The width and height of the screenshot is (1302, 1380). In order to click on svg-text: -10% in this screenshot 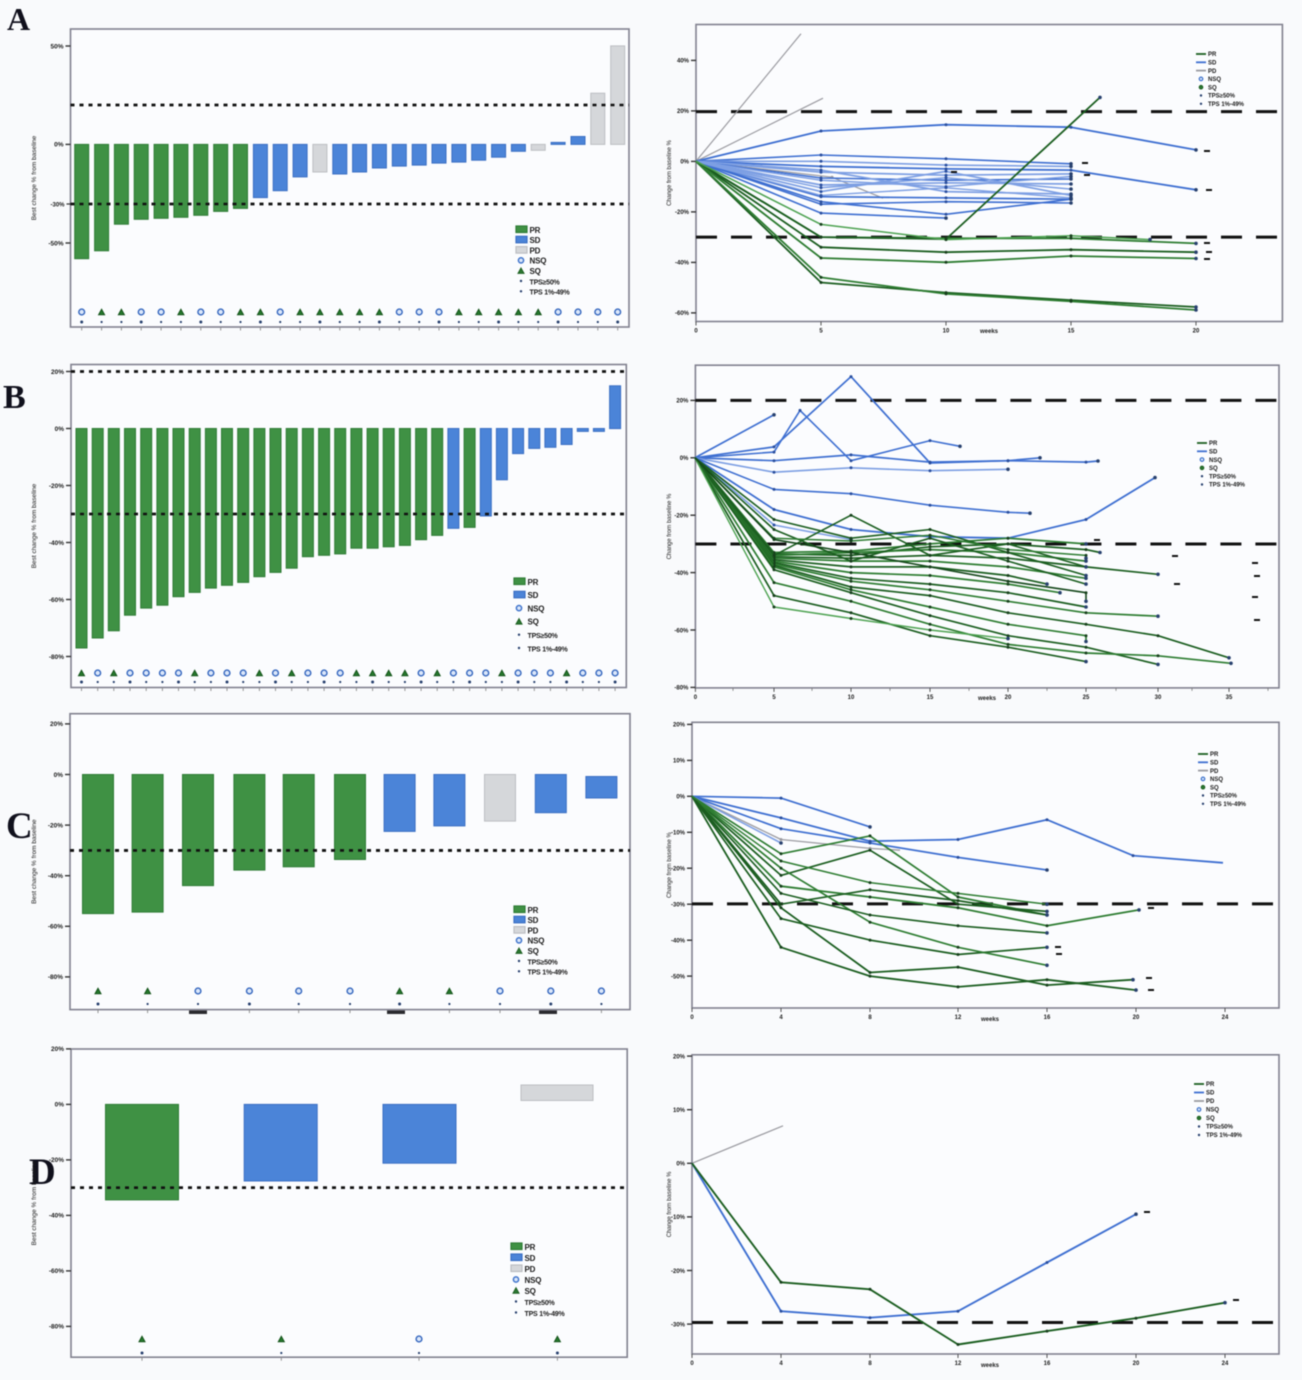, I will do `click(678, 1218)`.